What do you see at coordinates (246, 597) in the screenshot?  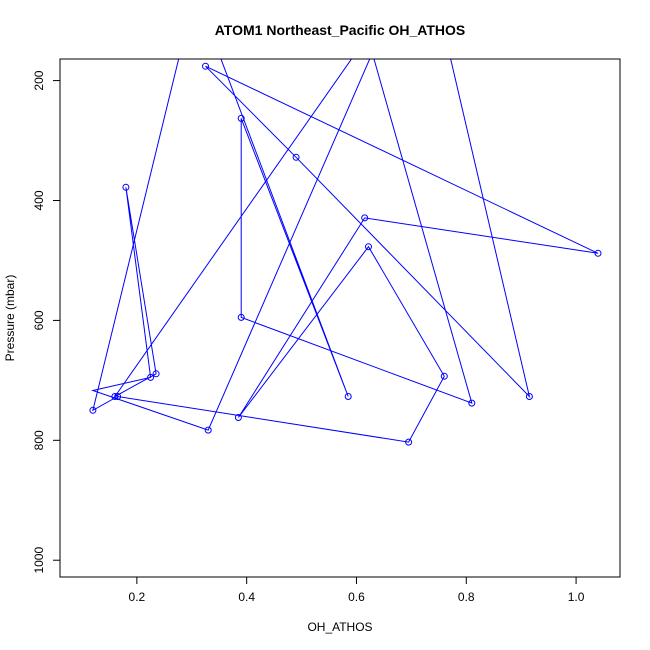 I see `x-tick-label: 0.4` at bounding box center [246, 597].